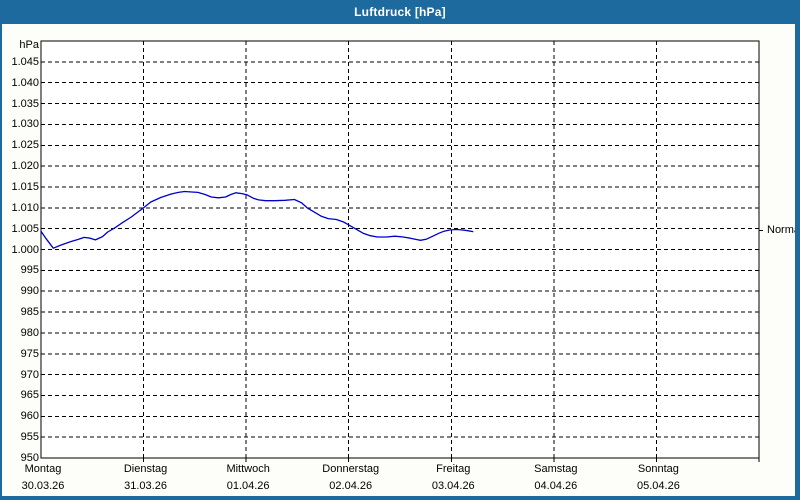 The image size is (800, 500). Describe the element at coordinates (29, 374) in the screenshot. I see `y-axis-tick-label: 970` at that location.